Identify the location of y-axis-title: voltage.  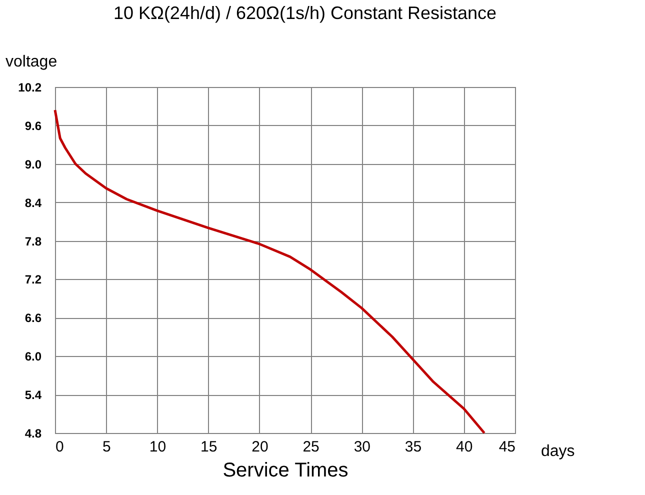
(32, 62).